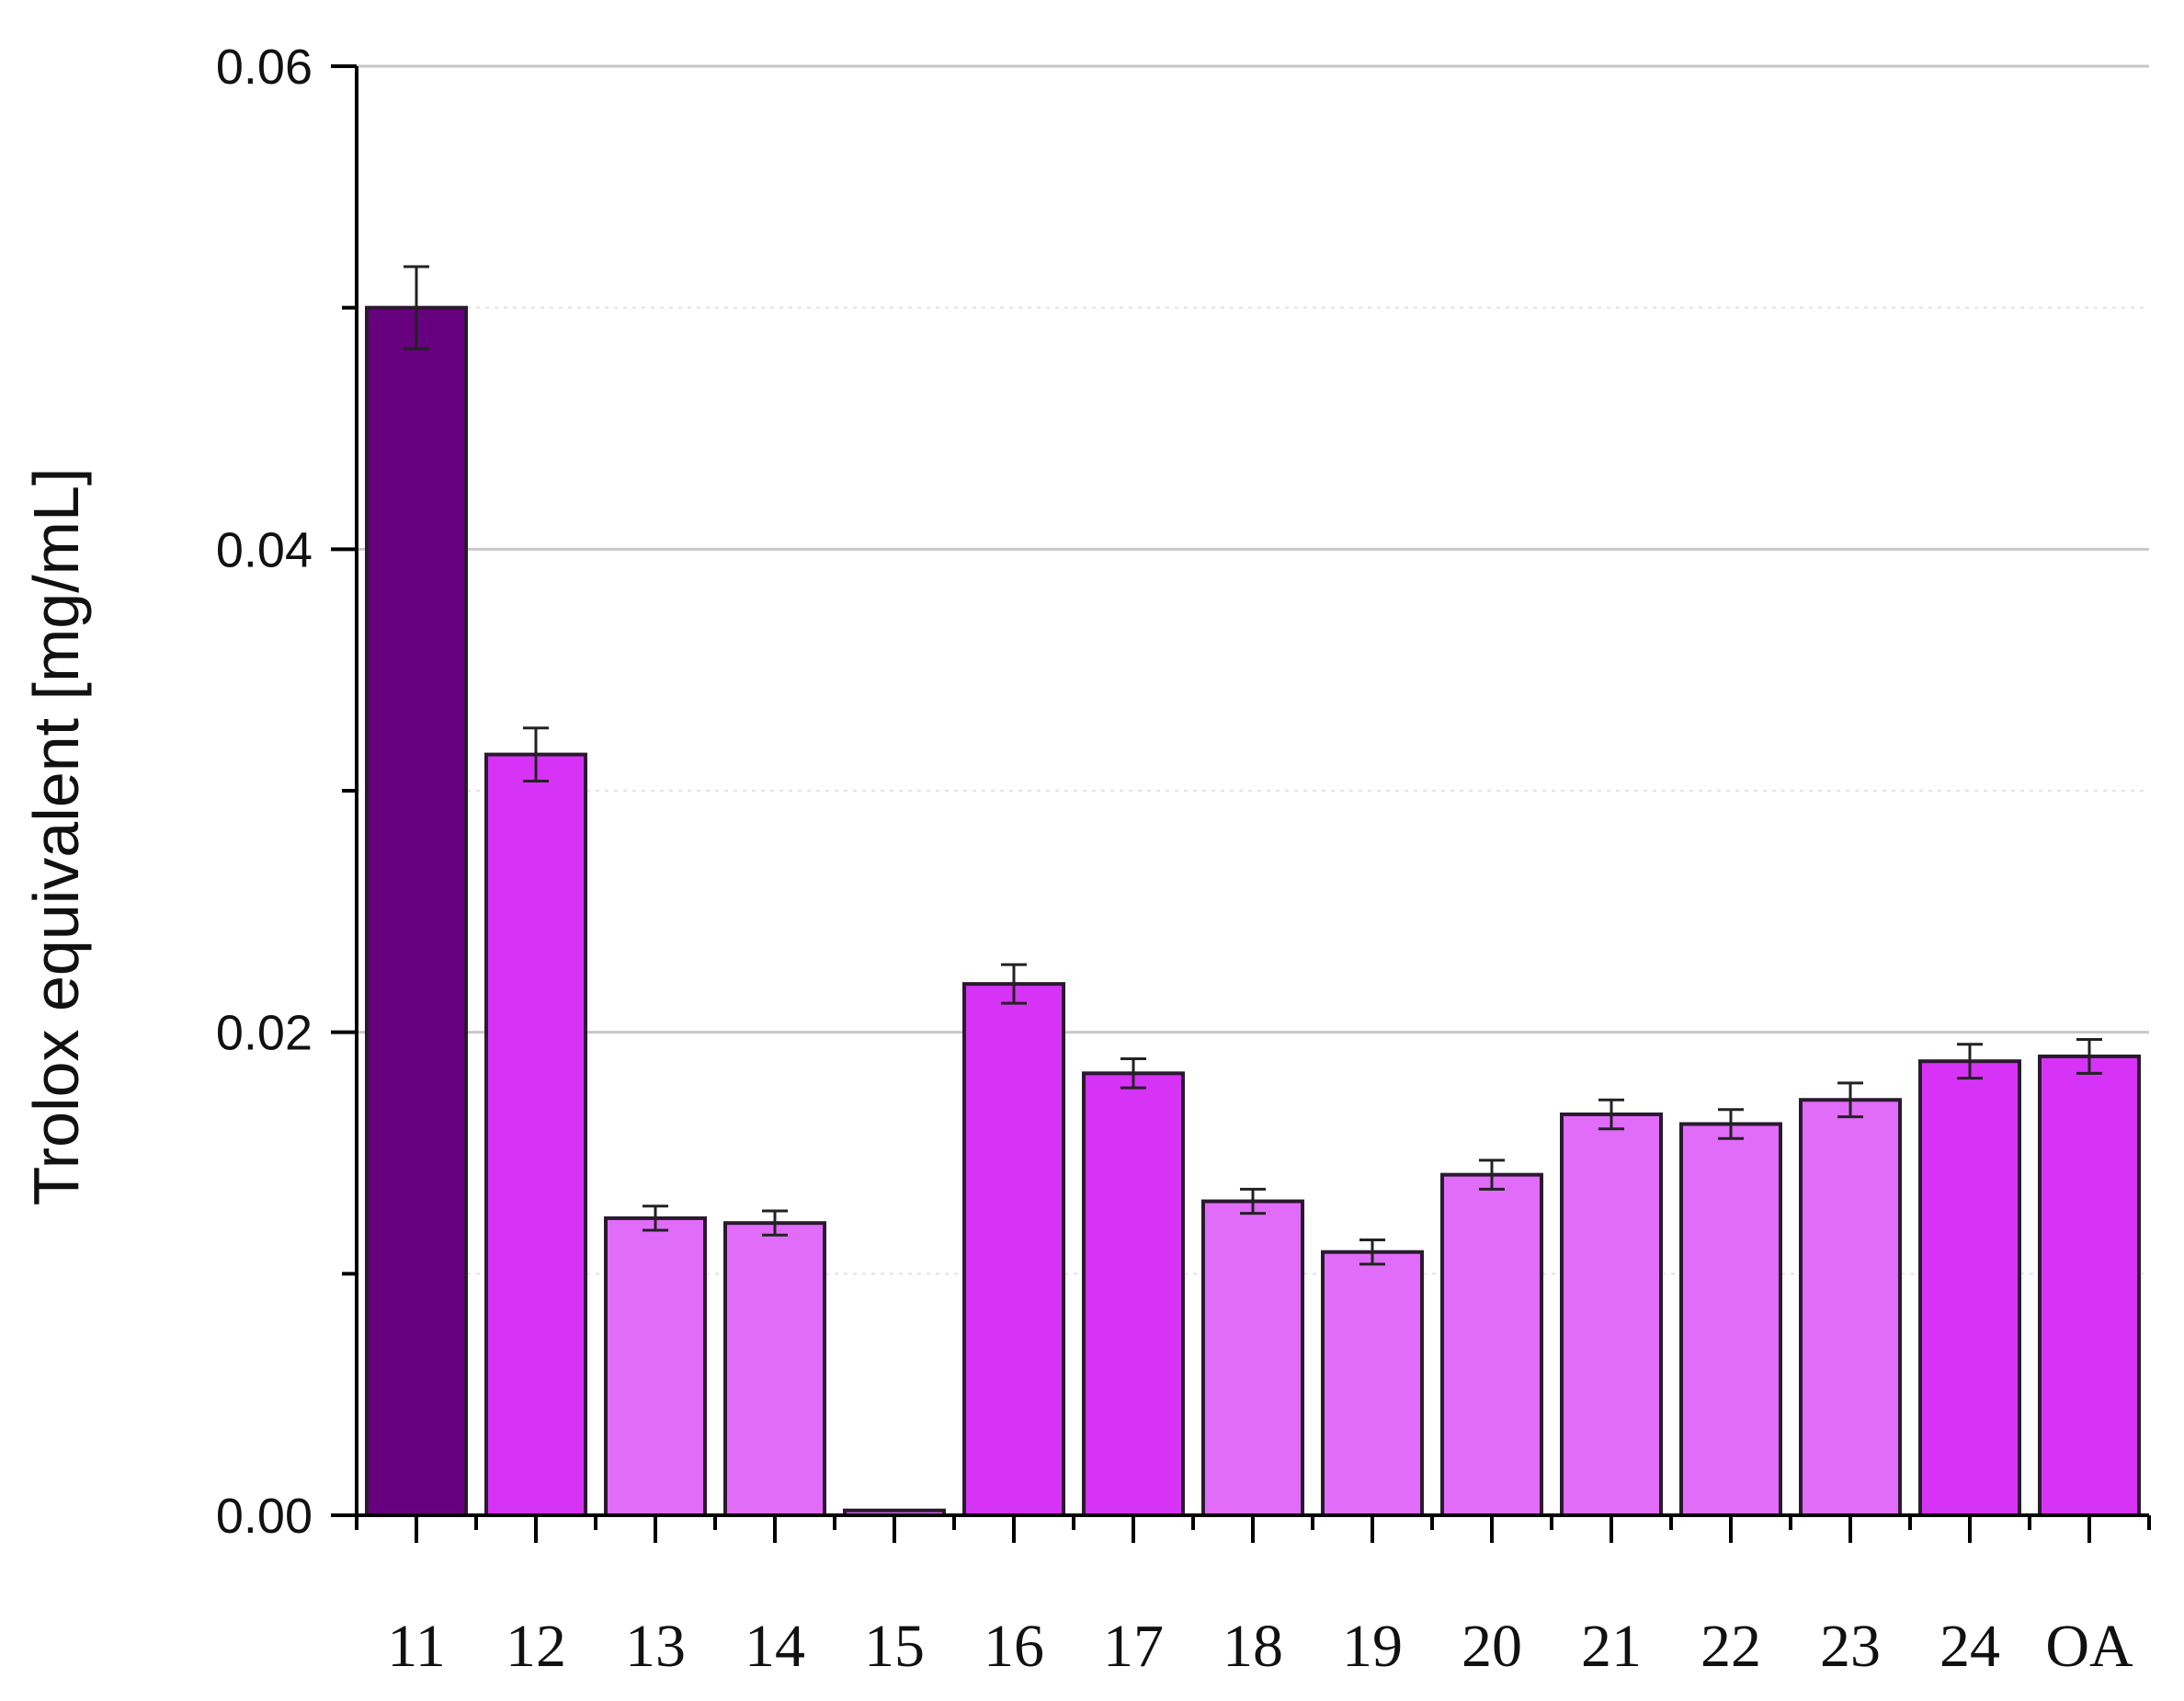 This screenshot has height=1701, width=2184. What do you see at coordinates (775, 1646) in the screenshot?
I see `x-tick-label: 14` at bounding box center [775, 1646].